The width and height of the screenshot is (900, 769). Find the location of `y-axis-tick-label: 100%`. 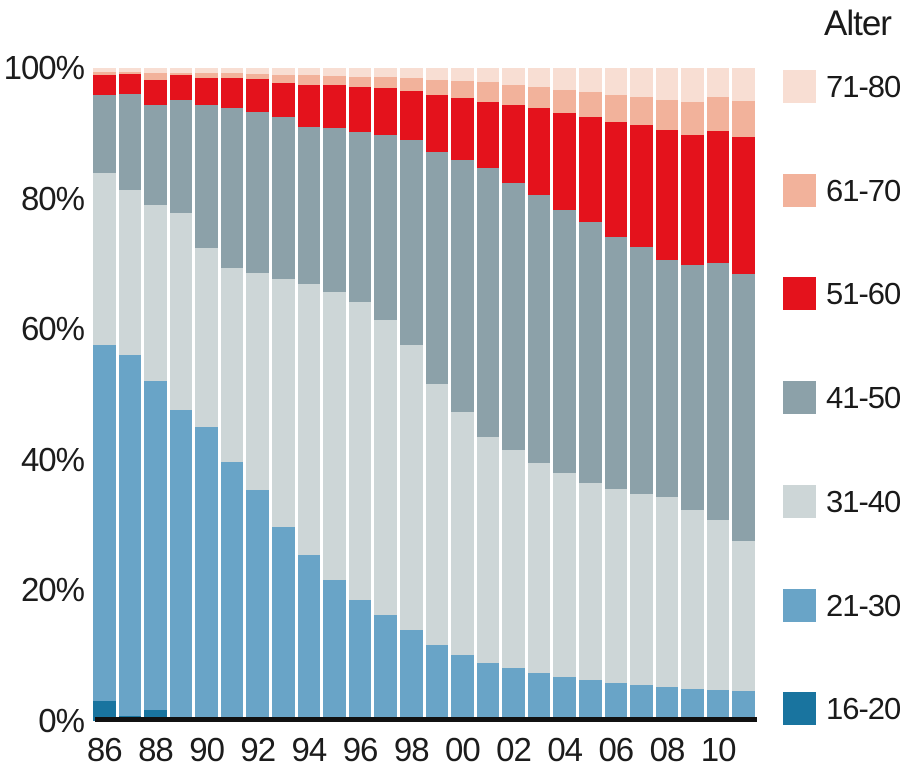

y-axis-tick-label: 100% is located at coordinates (44, 67).